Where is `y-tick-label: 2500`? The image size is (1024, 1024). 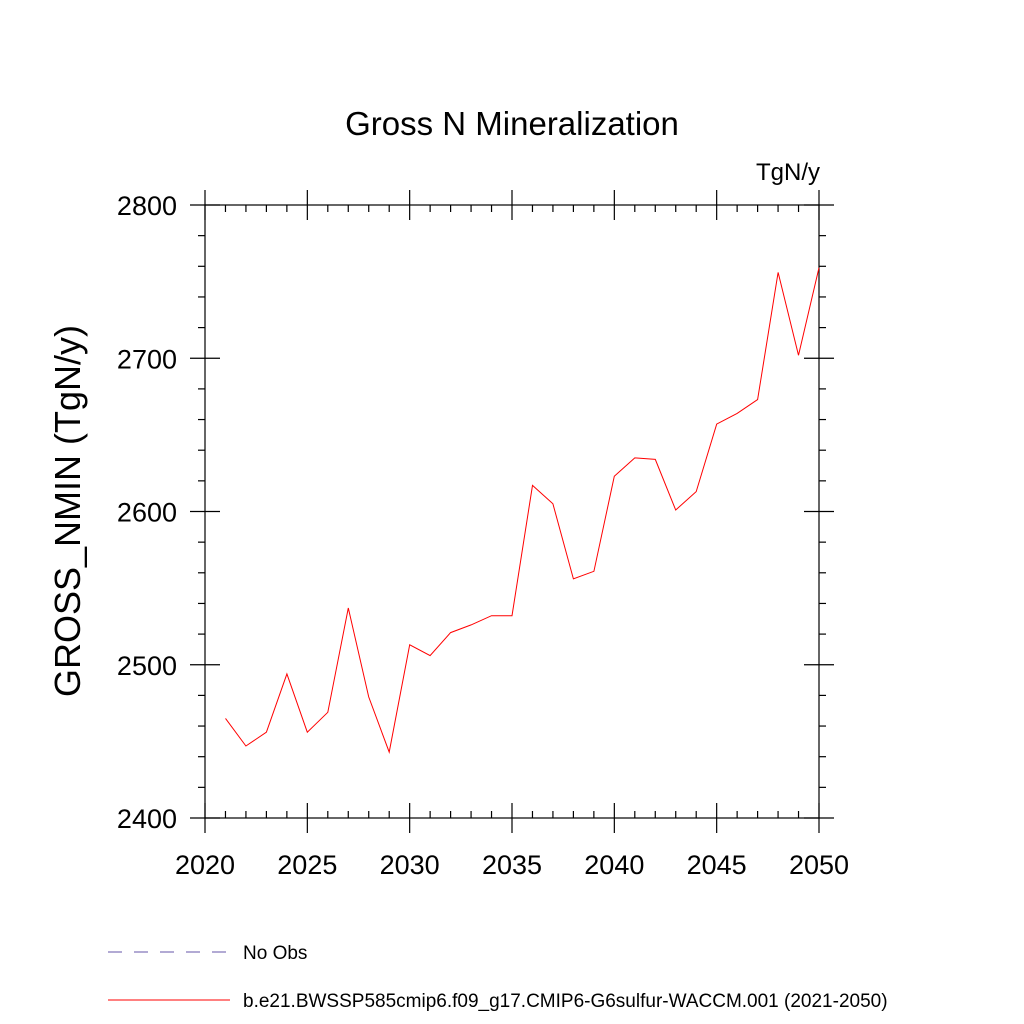 y-tick-label: 2500 is located at coordinates (147, 666).